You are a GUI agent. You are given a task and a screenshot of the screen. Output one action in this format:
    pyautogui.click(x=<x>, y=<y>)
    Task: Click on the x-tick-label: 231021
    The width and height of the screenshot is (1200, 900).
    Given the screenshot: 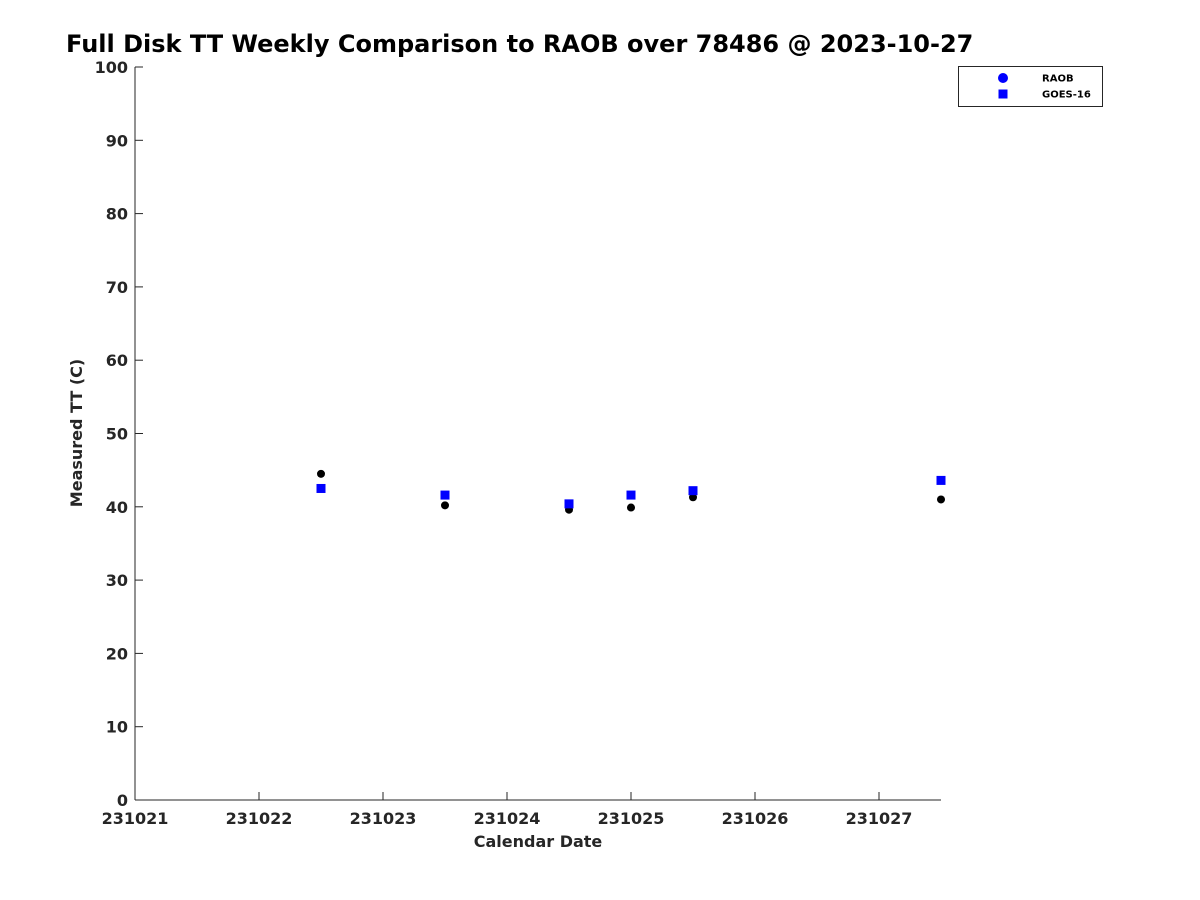 What is the action you would take?
    pyautogui.click(x=135, y=818)
    